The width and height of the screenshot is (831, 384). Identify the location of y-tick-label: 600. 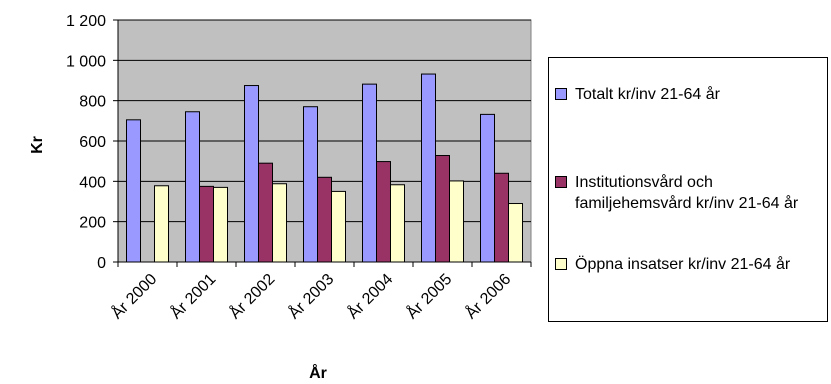
(92, 142).